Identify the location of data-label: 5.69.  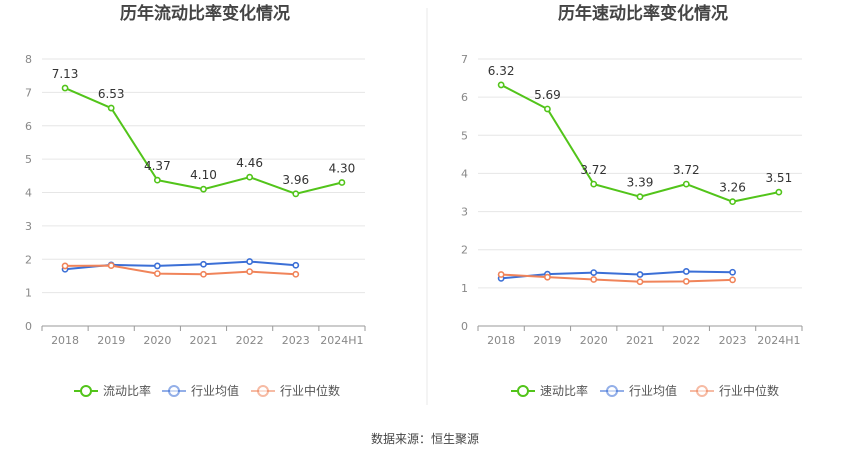
(547, 95).